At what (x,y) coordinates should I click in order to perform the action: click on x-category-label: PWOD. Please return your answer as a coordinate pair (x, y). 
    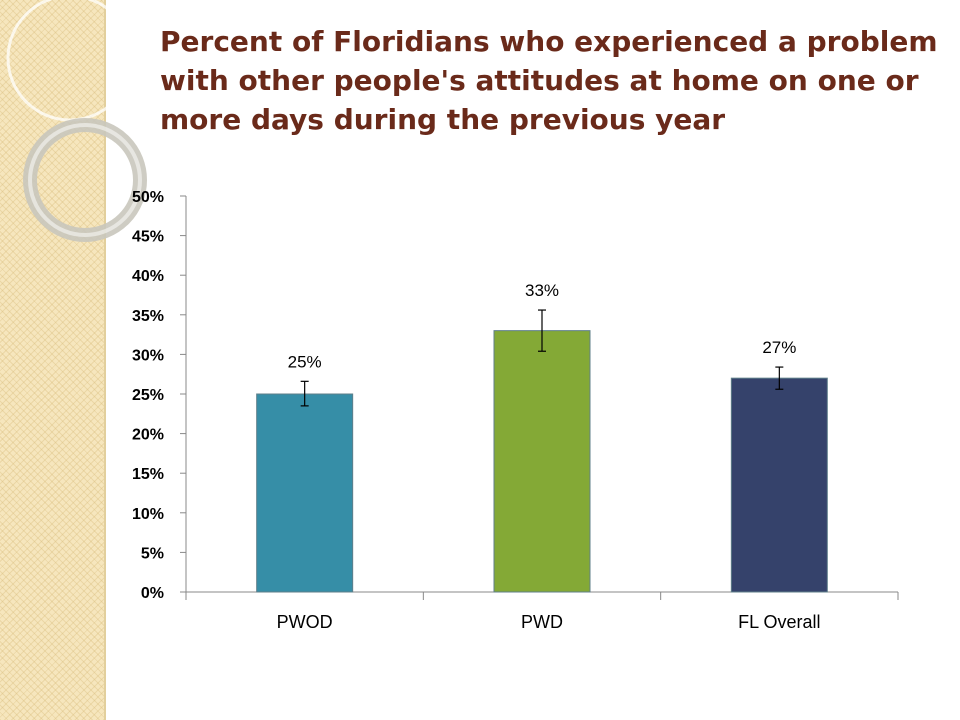
    Looking at the image, I should click on (305, 622).